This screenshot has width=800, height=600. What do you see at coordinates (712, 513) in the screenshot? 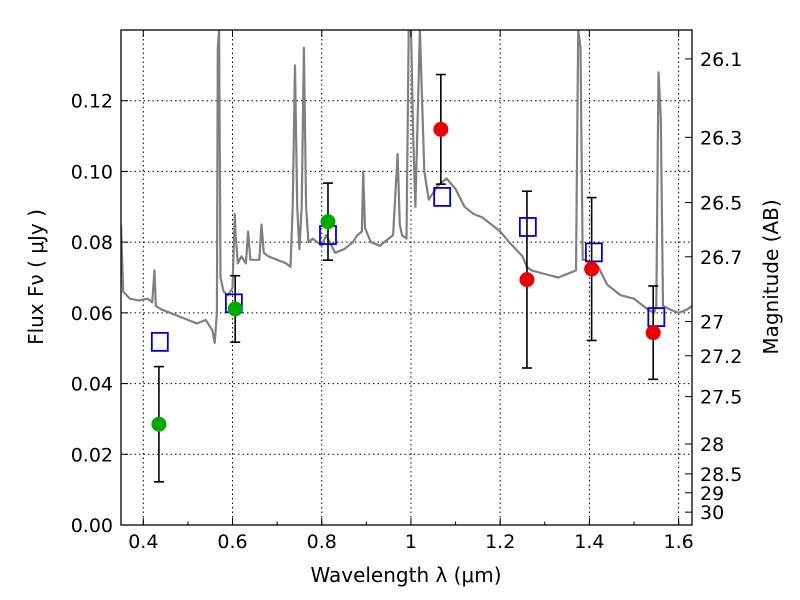
I see `y2-tick-label: 30` at bounding box center [712, 513].